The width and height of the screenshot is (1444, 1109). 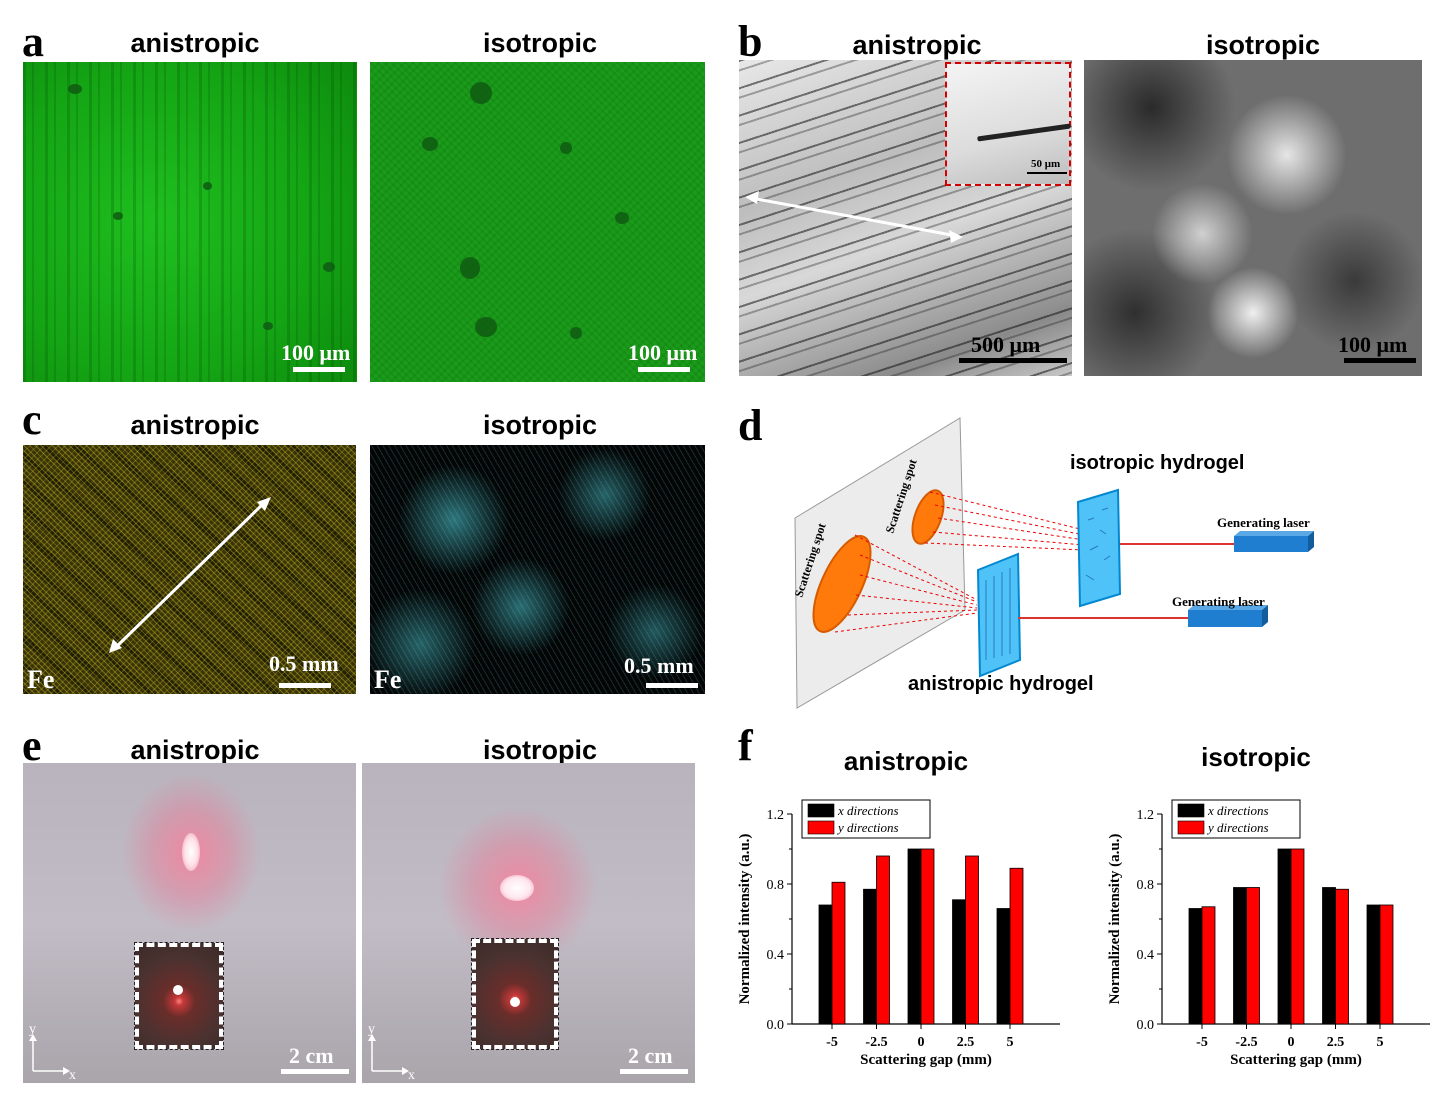 I want to click on panel-e-left-title: anistropic, so click(x=195, y=750).